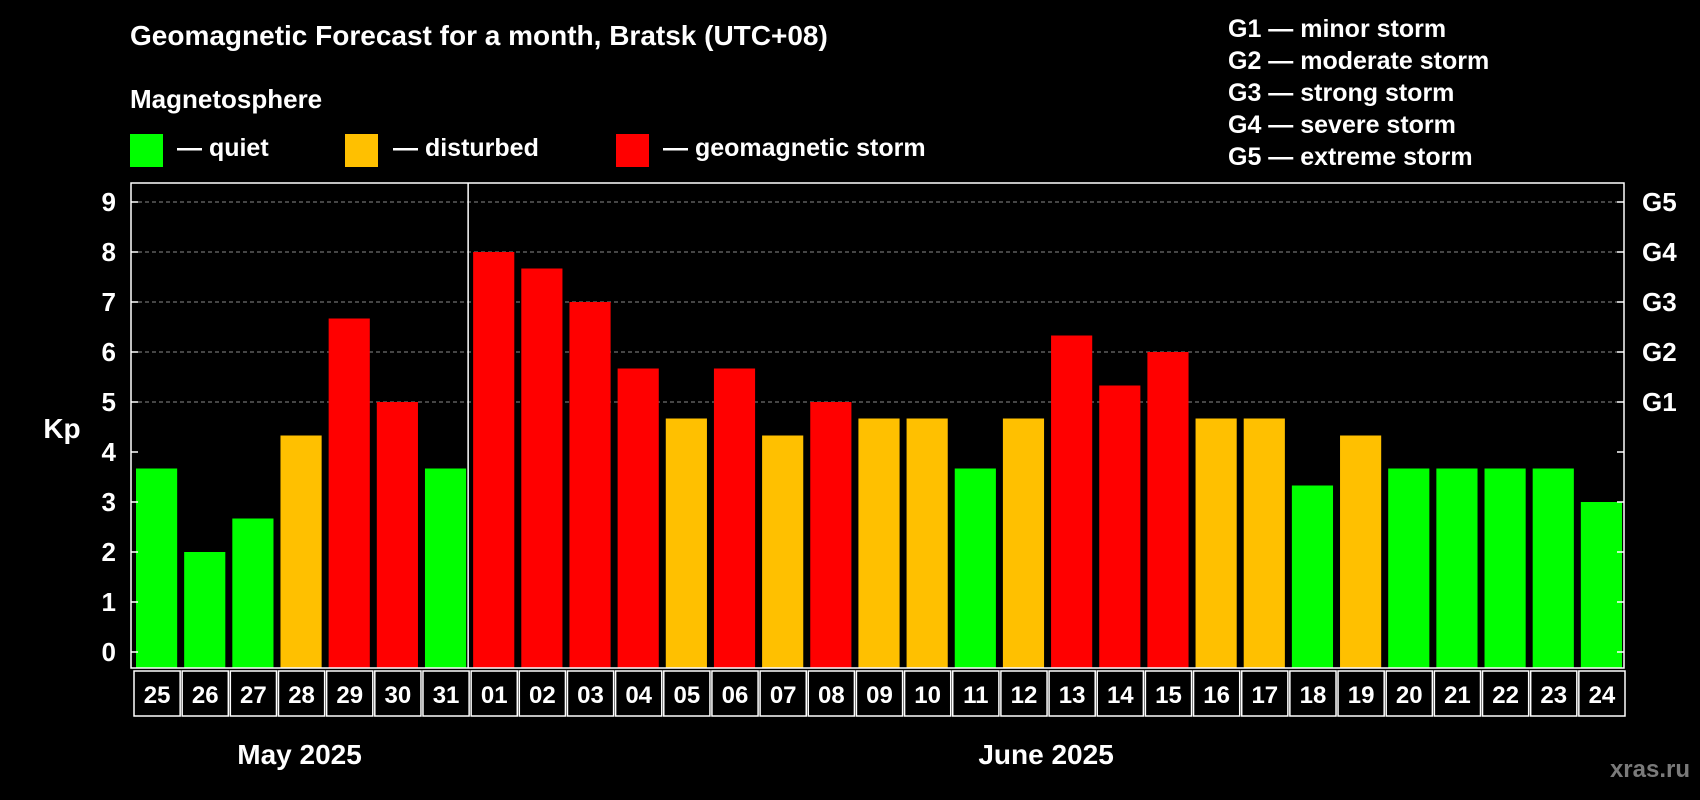  Describe the element at coordinates (1359, 61) in the screenshot. I see `storm-level-g2: G2 — moderate storm` at that location.